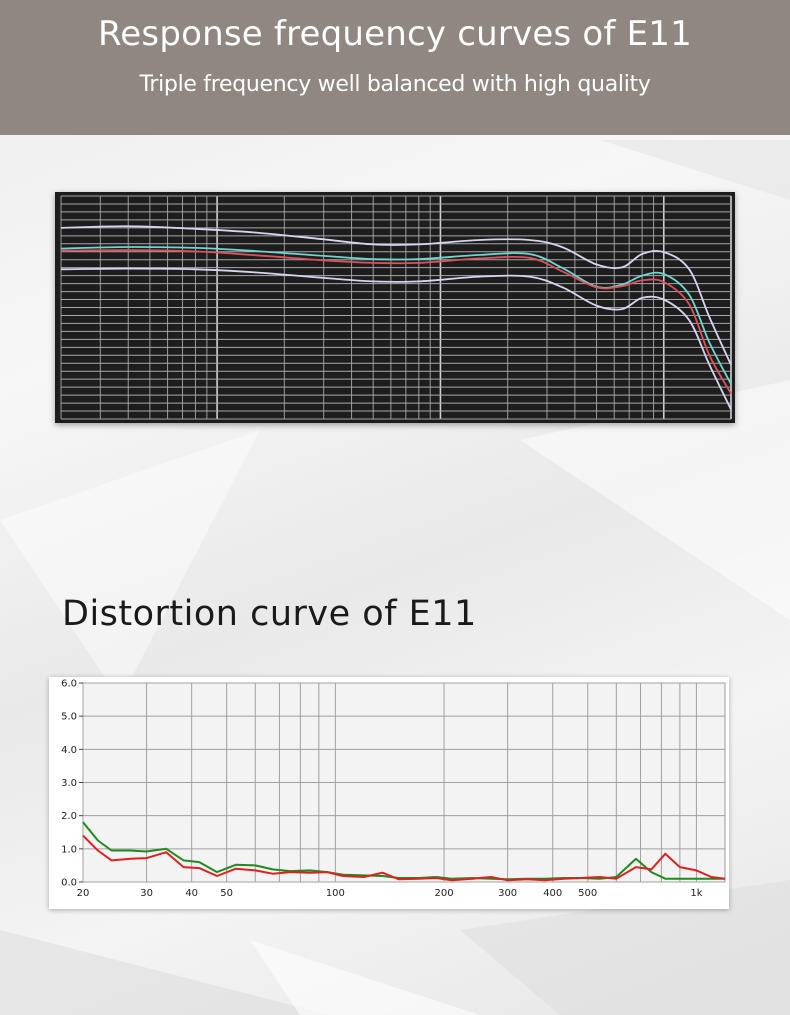 The width and height of the screenshot is (790, 1015). I want to click on dist-y-tick-label: 4.0, so click(69, 750).